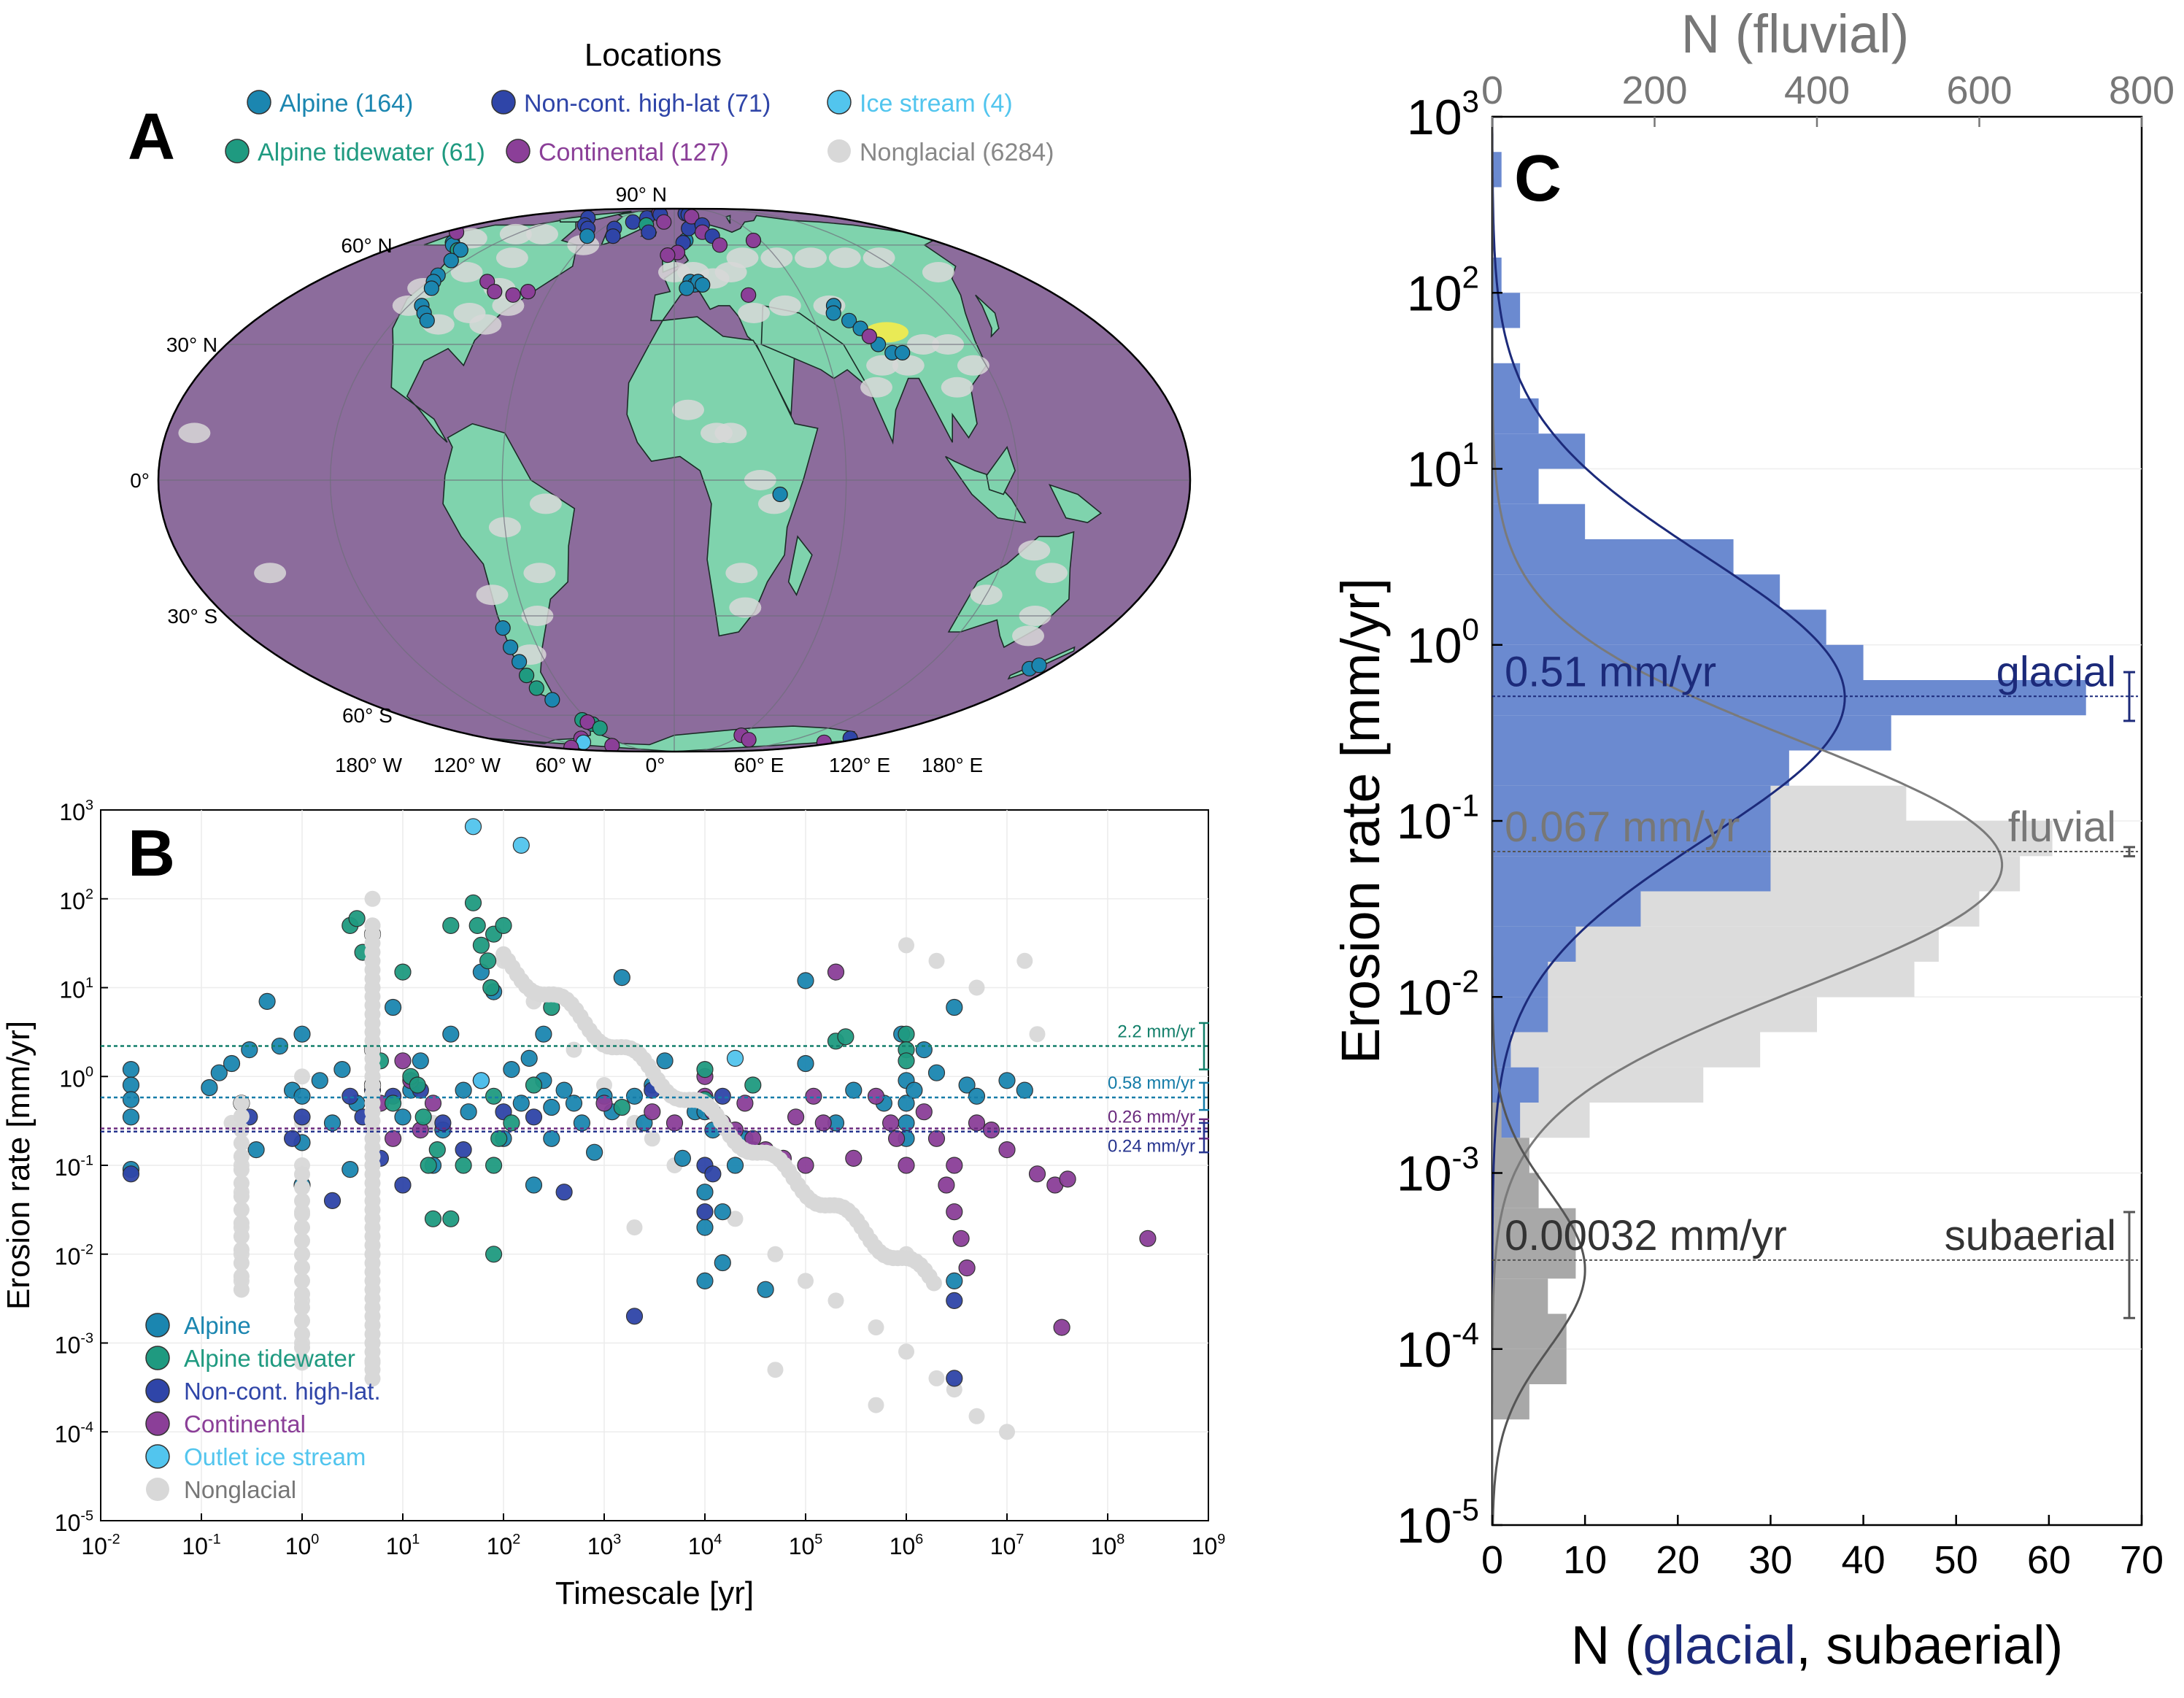 The image size is (2184, 1698). Describe the element at coordinates (76, 1078) in the screenshot. I see `y-tick-label: 10⁰` at that location.